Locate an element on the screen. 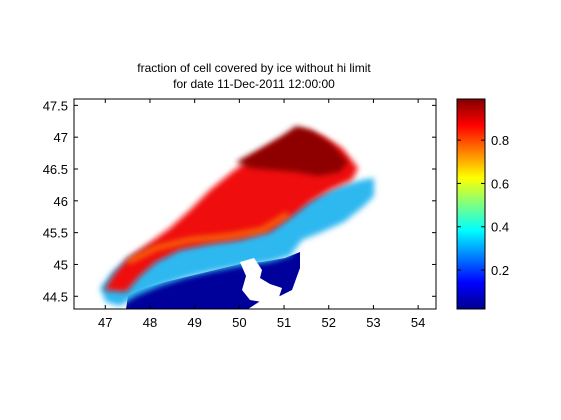 The width and height of the screenshot is (561, 420). x-tick-label: 48 is located at coordinates (150, 322).